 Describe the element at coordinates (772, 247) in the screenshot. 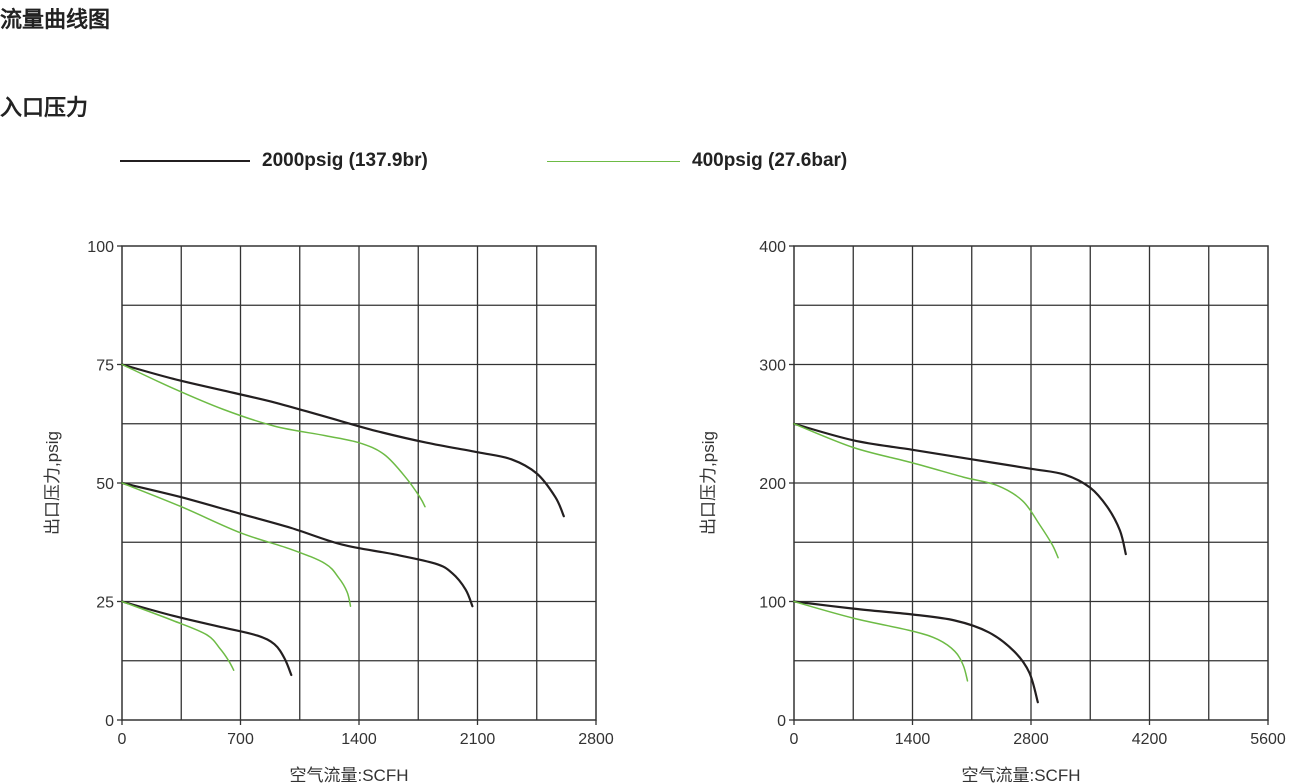

I see `y-tick-label: 400` at that location.